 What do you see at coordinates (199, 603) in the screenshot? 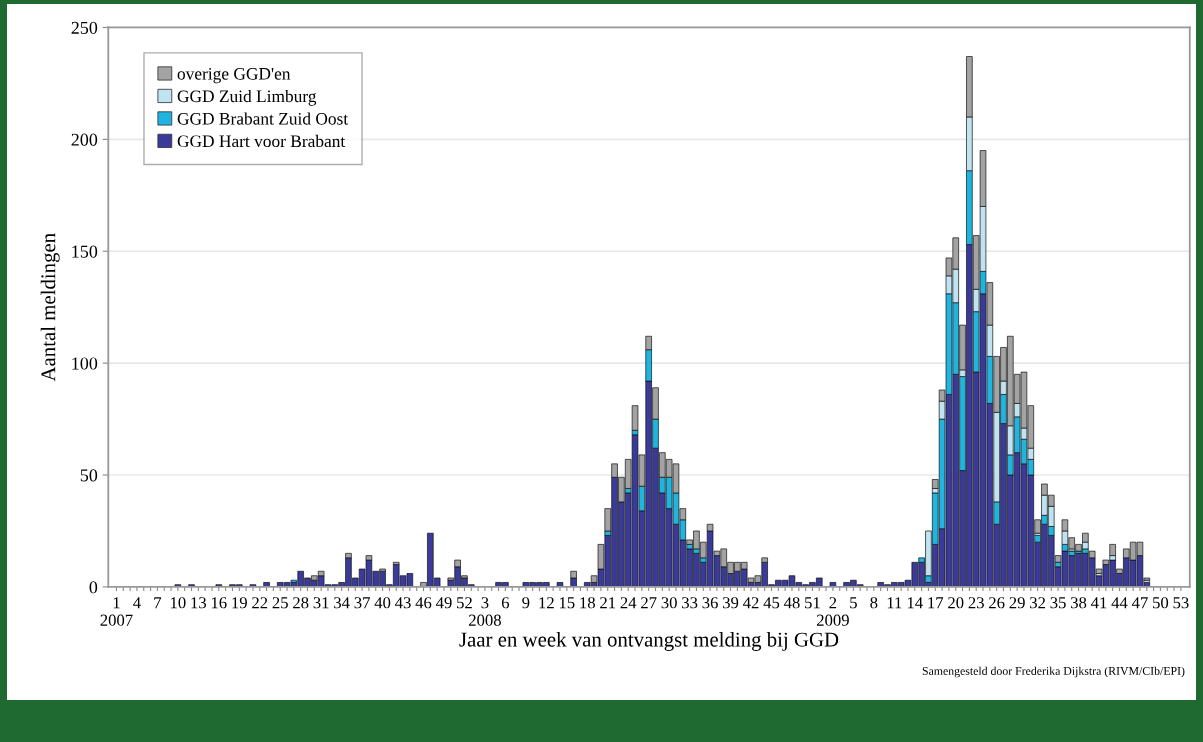
I see `x-tick-label: 13` at bounding box center [199, 603].